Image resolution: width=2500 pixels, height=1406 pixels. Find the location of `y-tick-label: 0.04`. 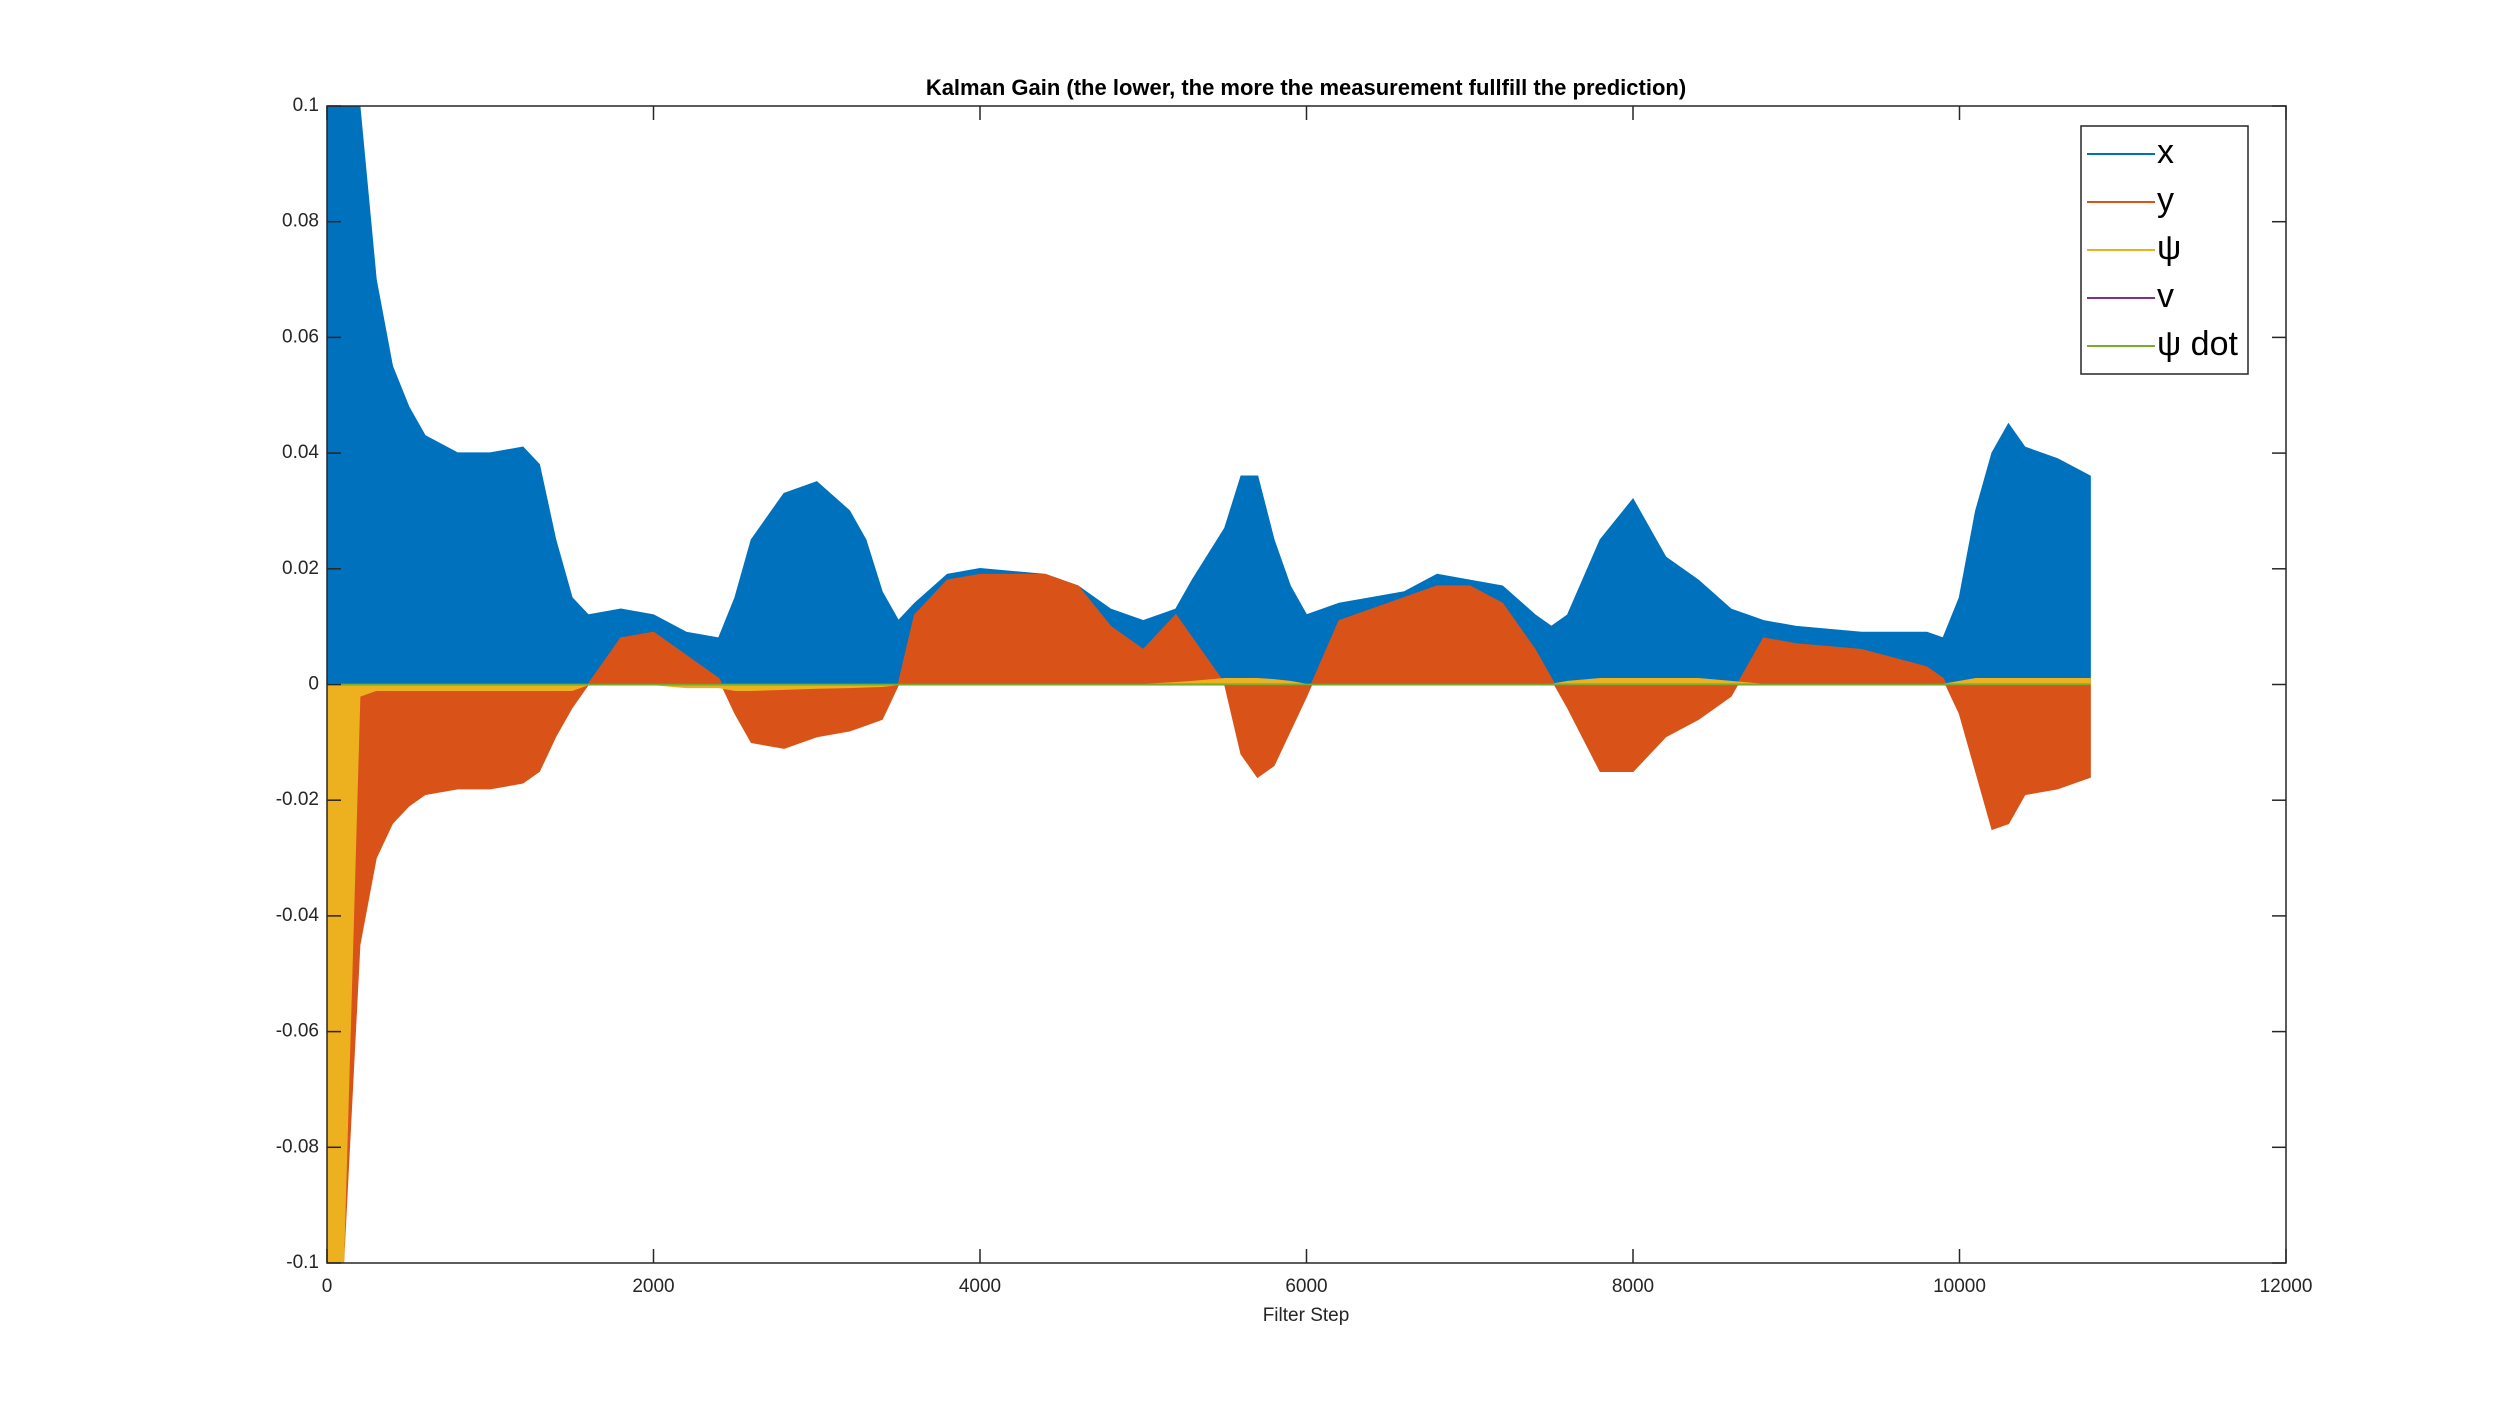

y-tick-label: 0.04 is located at coordinates (300, 452).